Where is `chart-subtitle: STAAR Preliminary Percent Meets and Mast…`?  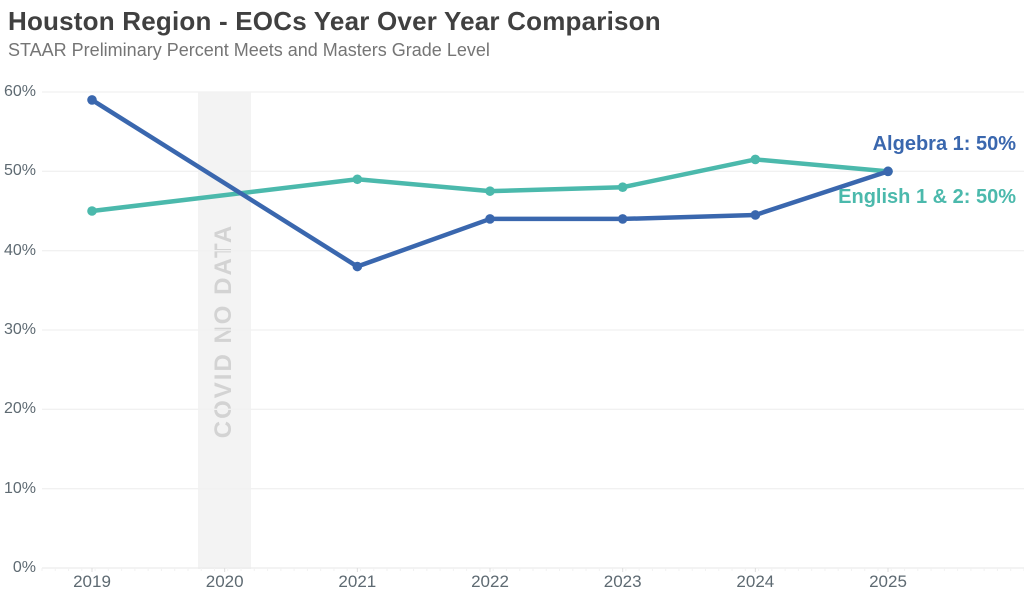
chart-subtitle: STAAR Preliminary Percent Meets and Mast… is located at coordinates (249, 50).